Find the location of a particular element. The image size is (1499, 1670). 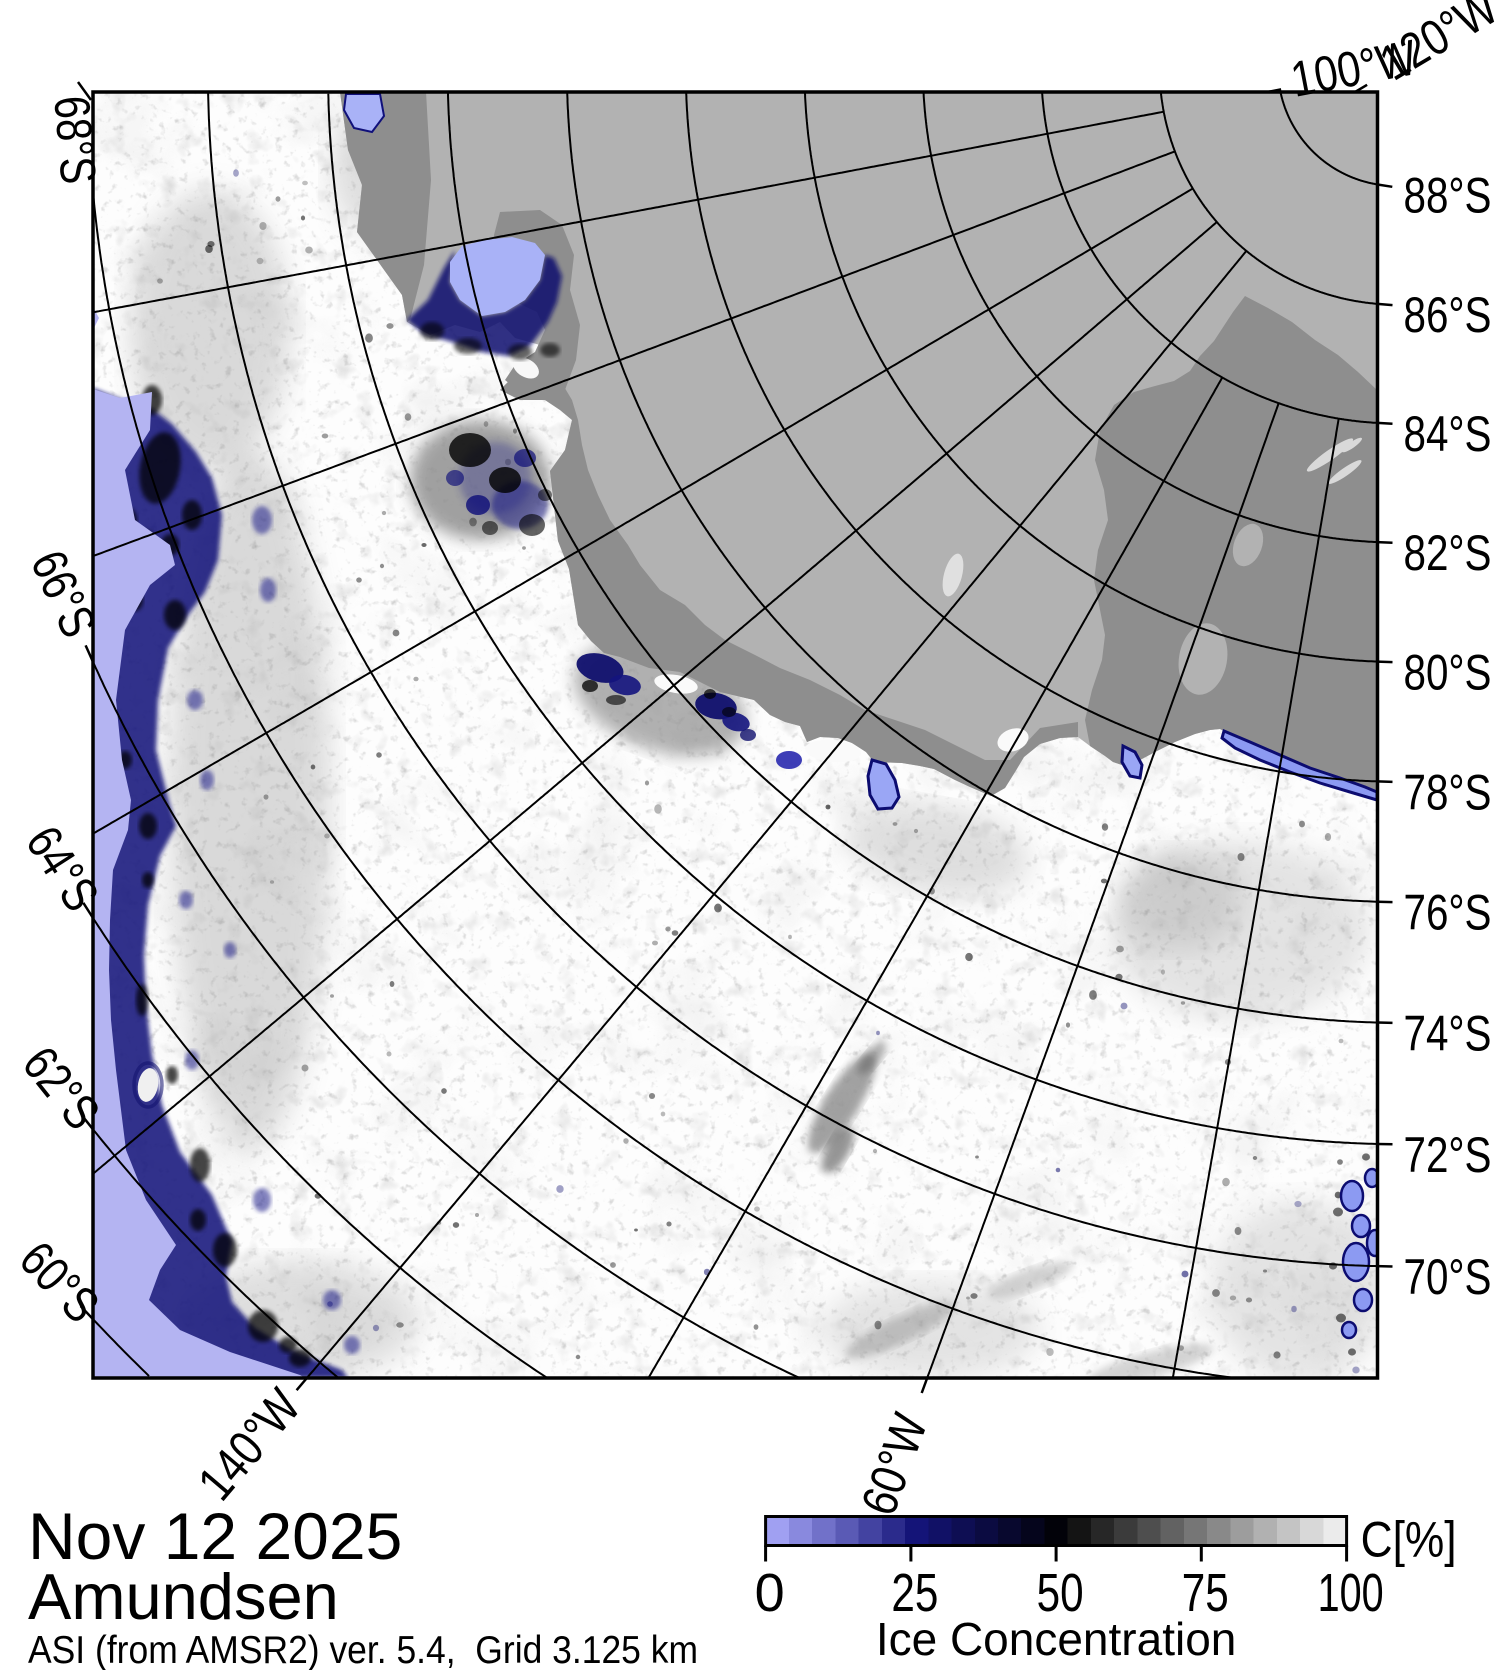

svg-text: 76°S is located at coordinates (1448, 913).